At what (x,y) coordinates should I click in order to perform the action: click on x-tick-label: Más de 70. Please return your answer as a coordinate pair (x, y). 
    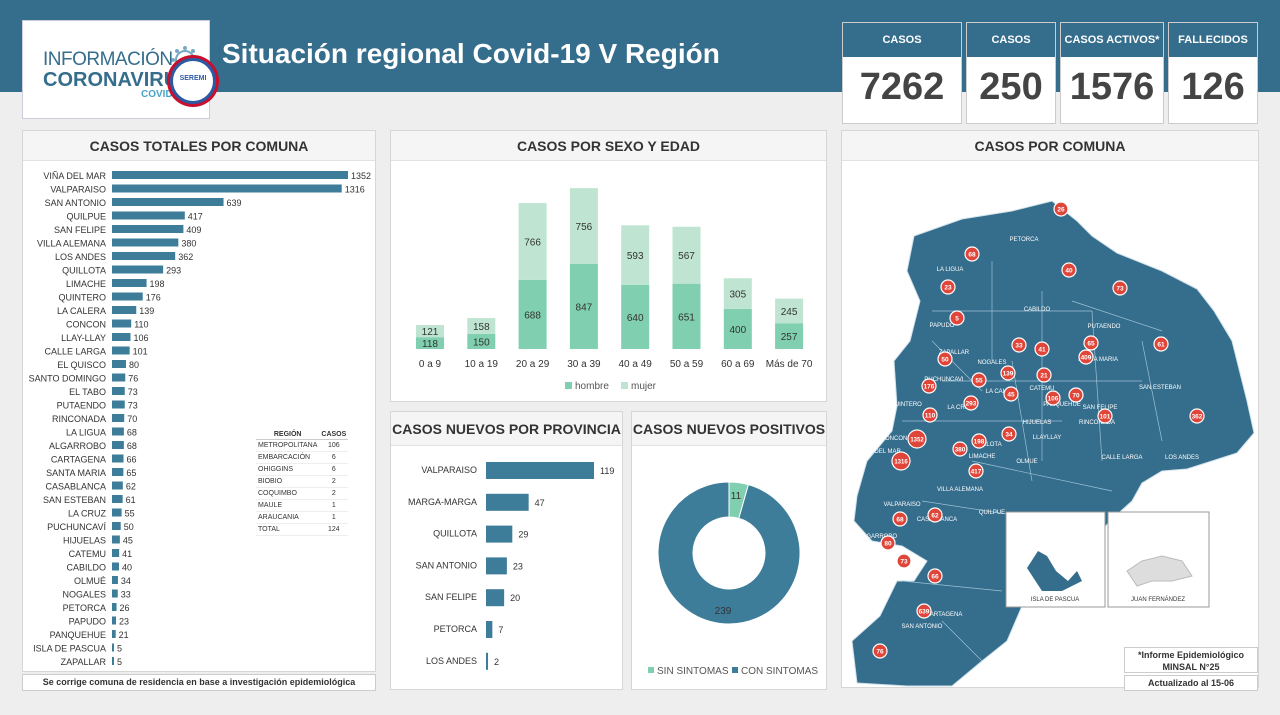
    Looking at the image, I should click on (789, 364).